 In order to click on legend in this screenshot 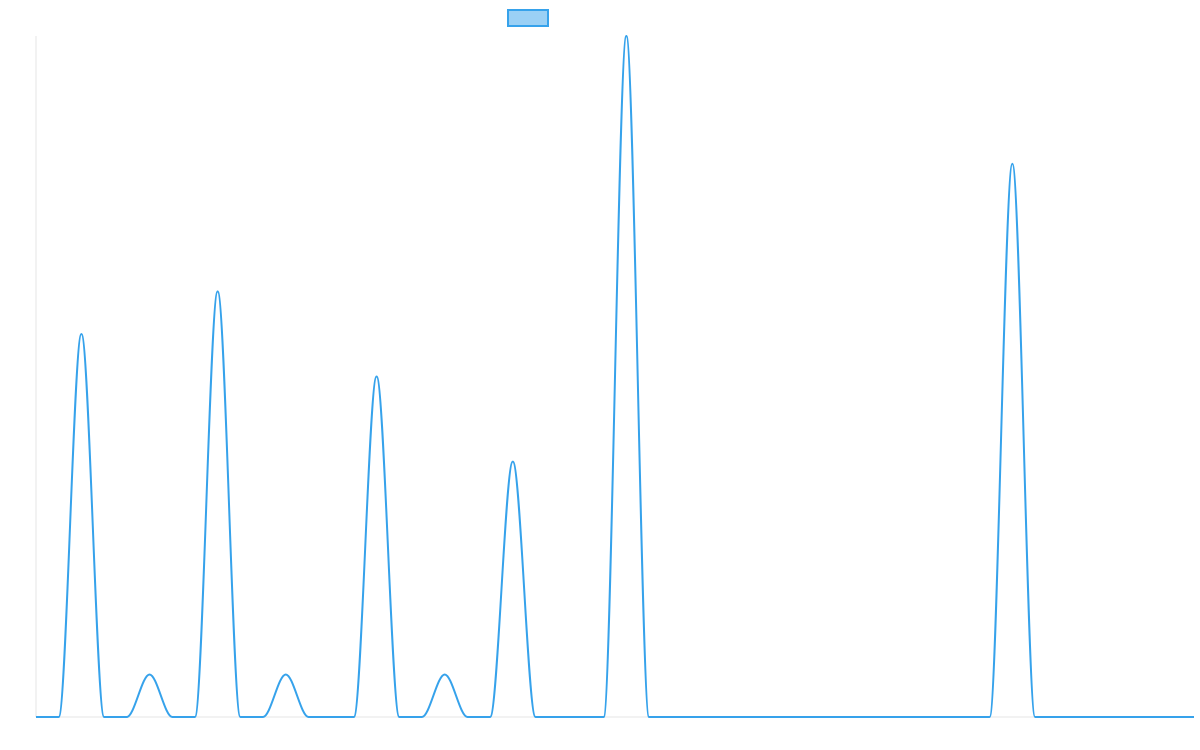, I will do `click(528, 18)`.